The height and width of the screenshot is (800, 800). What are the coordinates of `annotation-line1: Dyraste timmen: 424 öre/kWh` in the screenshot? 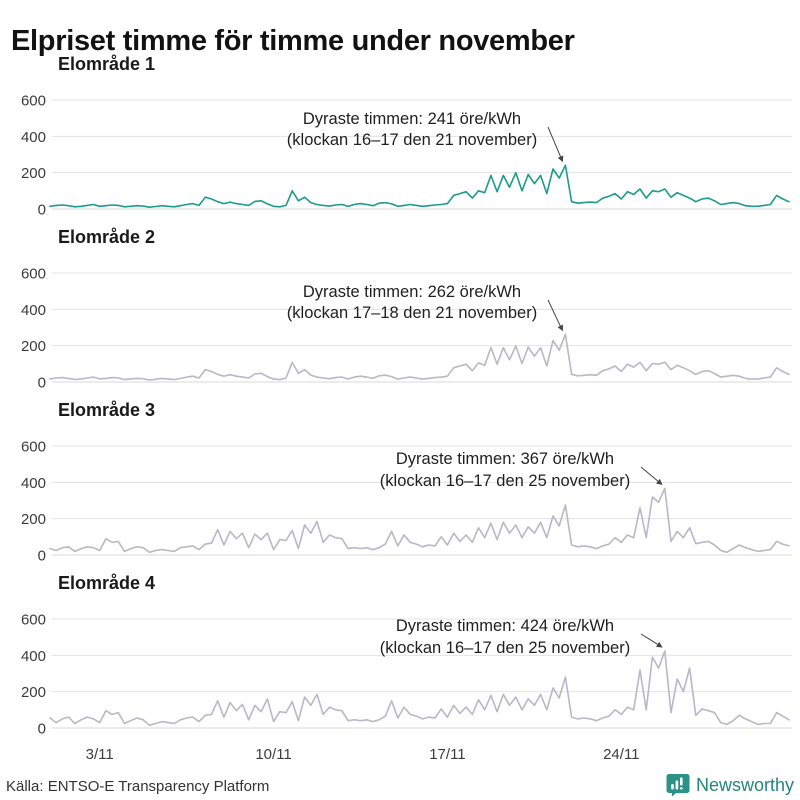 It's located at (505, 626).